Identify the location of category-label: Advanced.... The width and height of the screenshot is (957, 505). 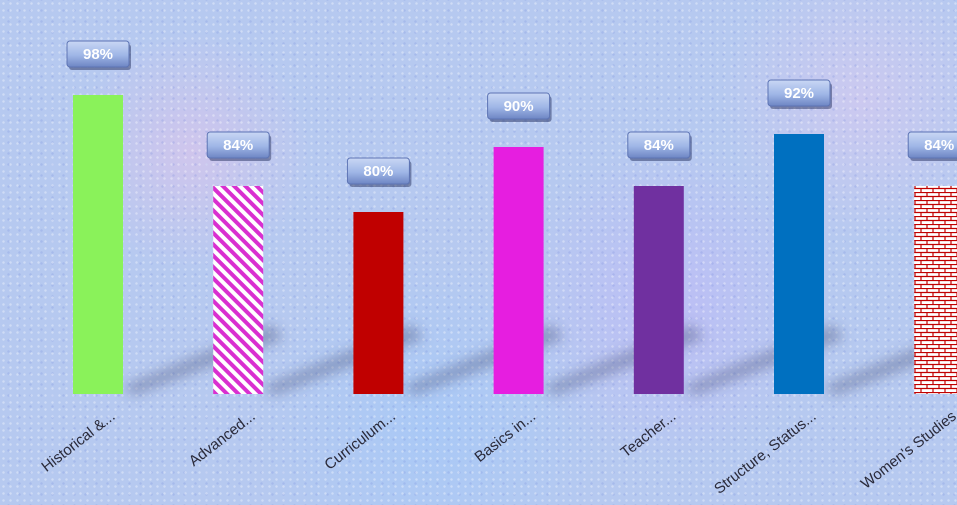
(222, 439).